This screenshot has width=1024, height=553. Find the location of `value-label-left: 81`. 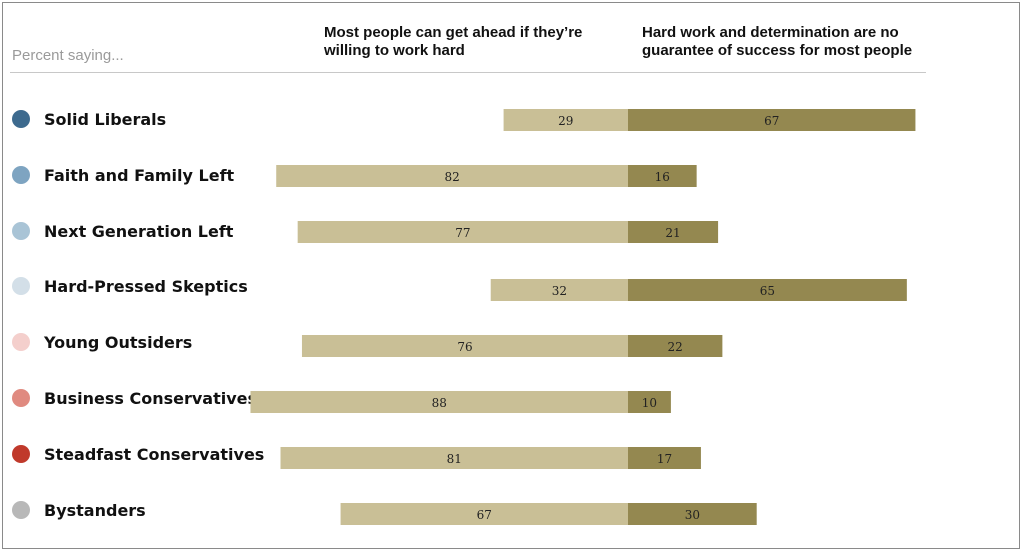

value-label-left: 81 is located at coordinates (454, 459).